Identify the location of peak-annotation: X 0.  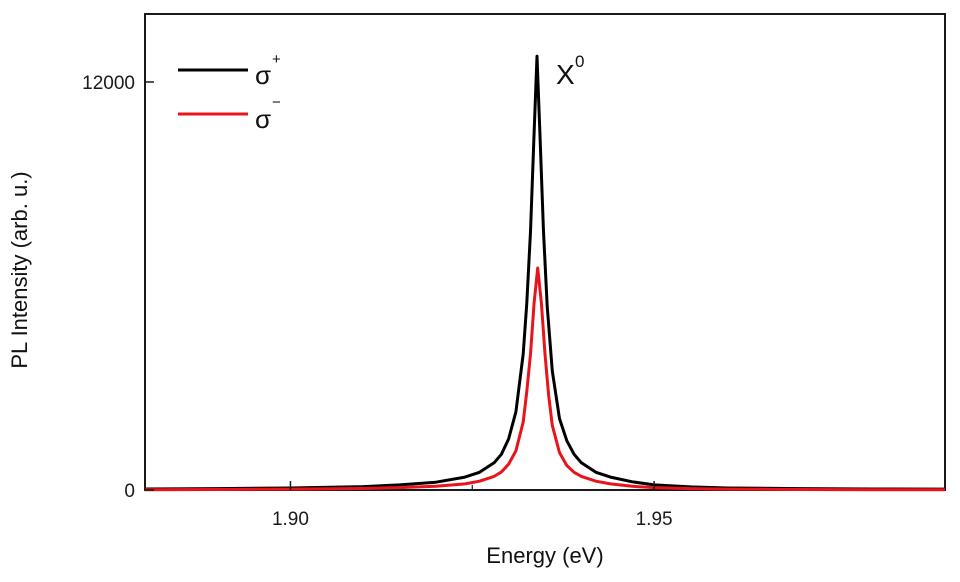
(570, 71).